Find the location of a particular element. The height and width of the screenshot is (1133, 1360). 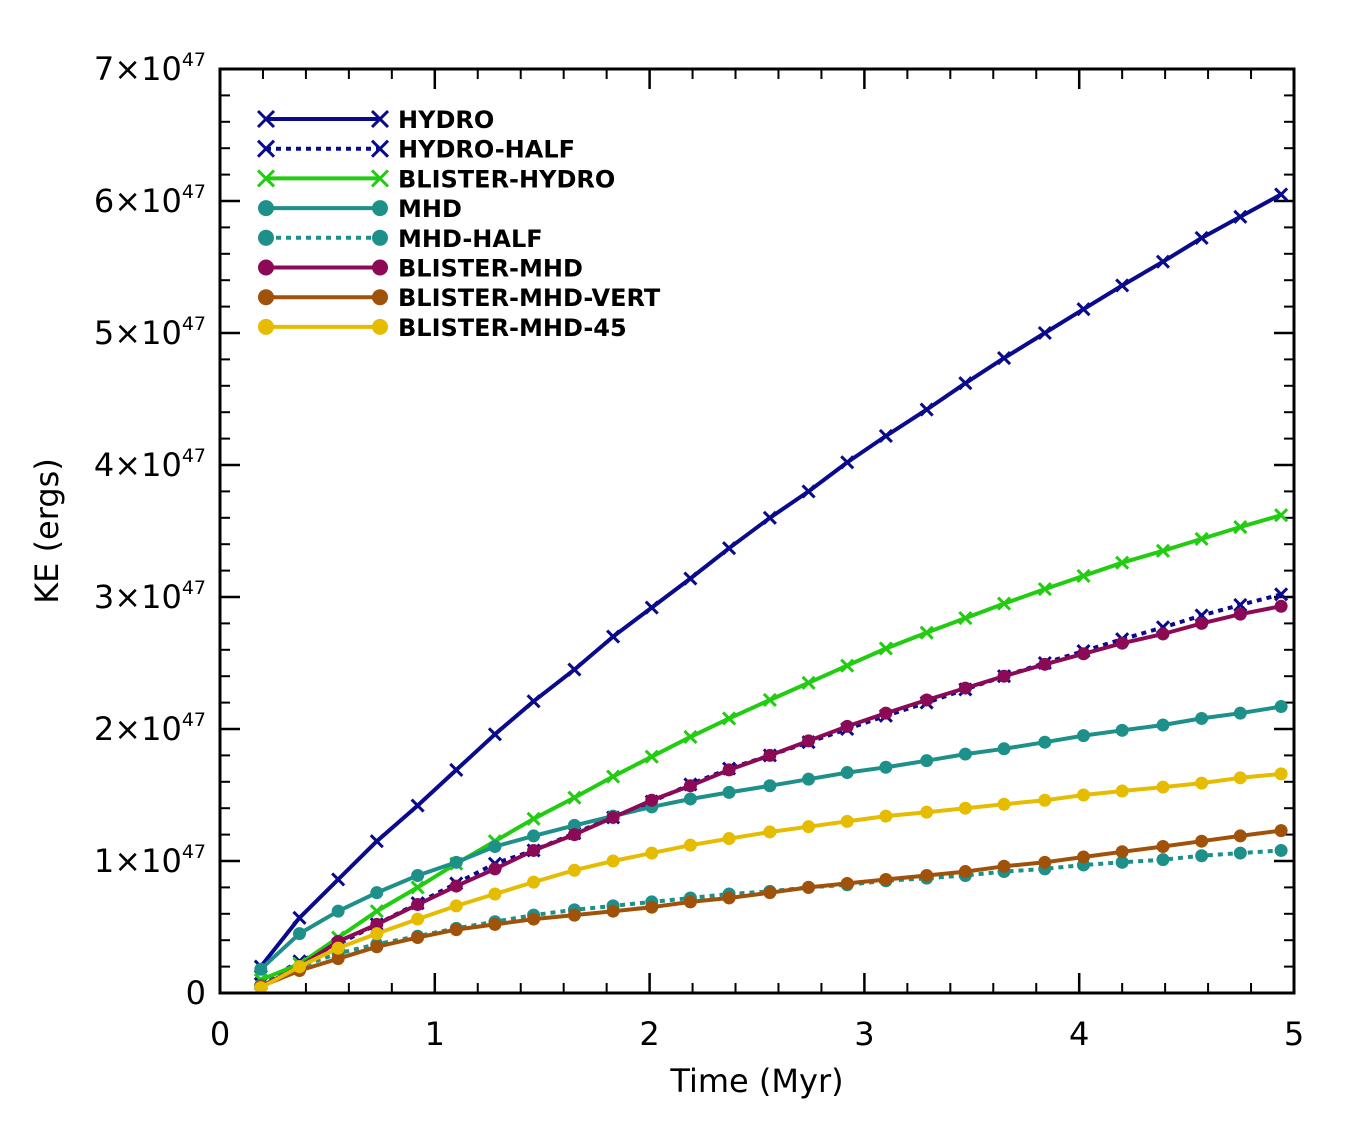

point-hydro-half-stroke is located at coordinates (1240, 604).